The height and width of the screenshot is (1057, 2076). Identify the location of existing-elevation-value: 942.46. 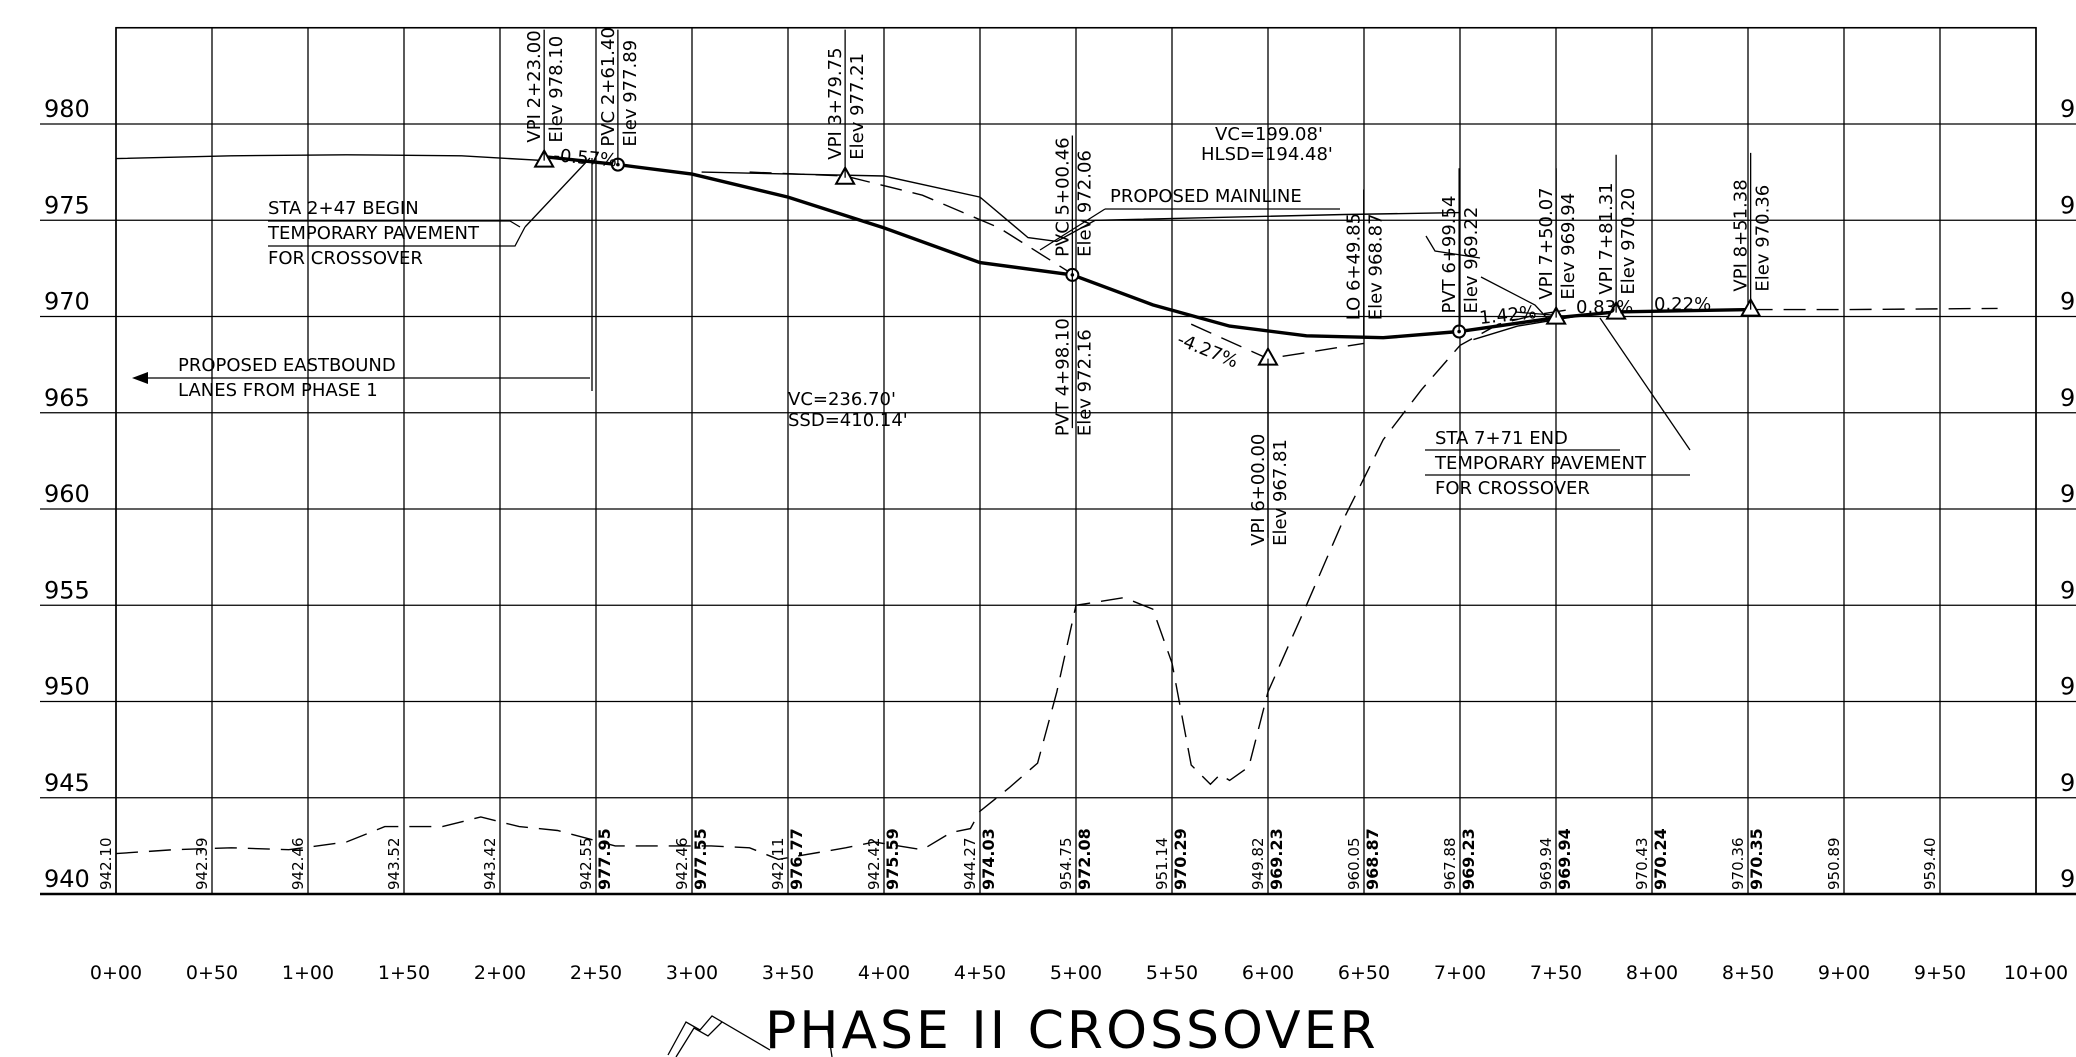
(298, 864).